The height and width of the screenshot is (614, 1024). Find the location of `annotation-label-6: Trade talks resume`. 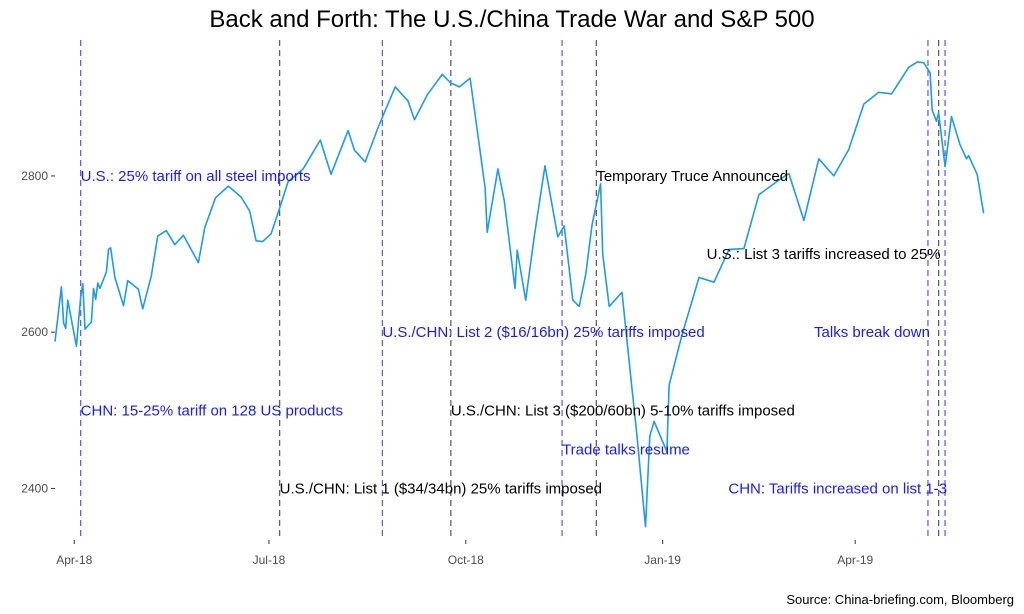

annotation-label-6: Trade talks resume is located at coordinates (626, 449).